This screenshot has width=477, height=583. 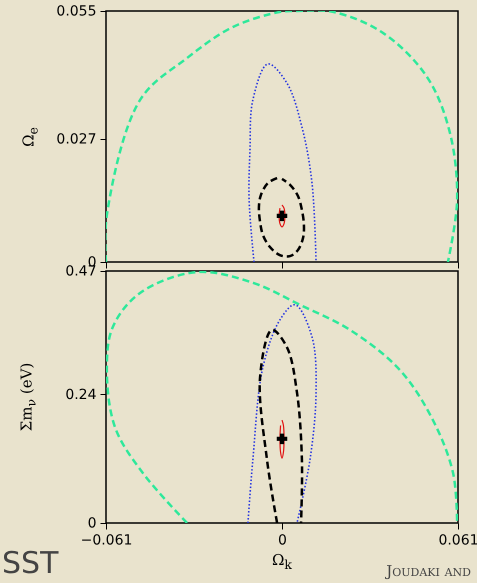 I want to click on text: Joudaki and, so click(x=428, y=571).